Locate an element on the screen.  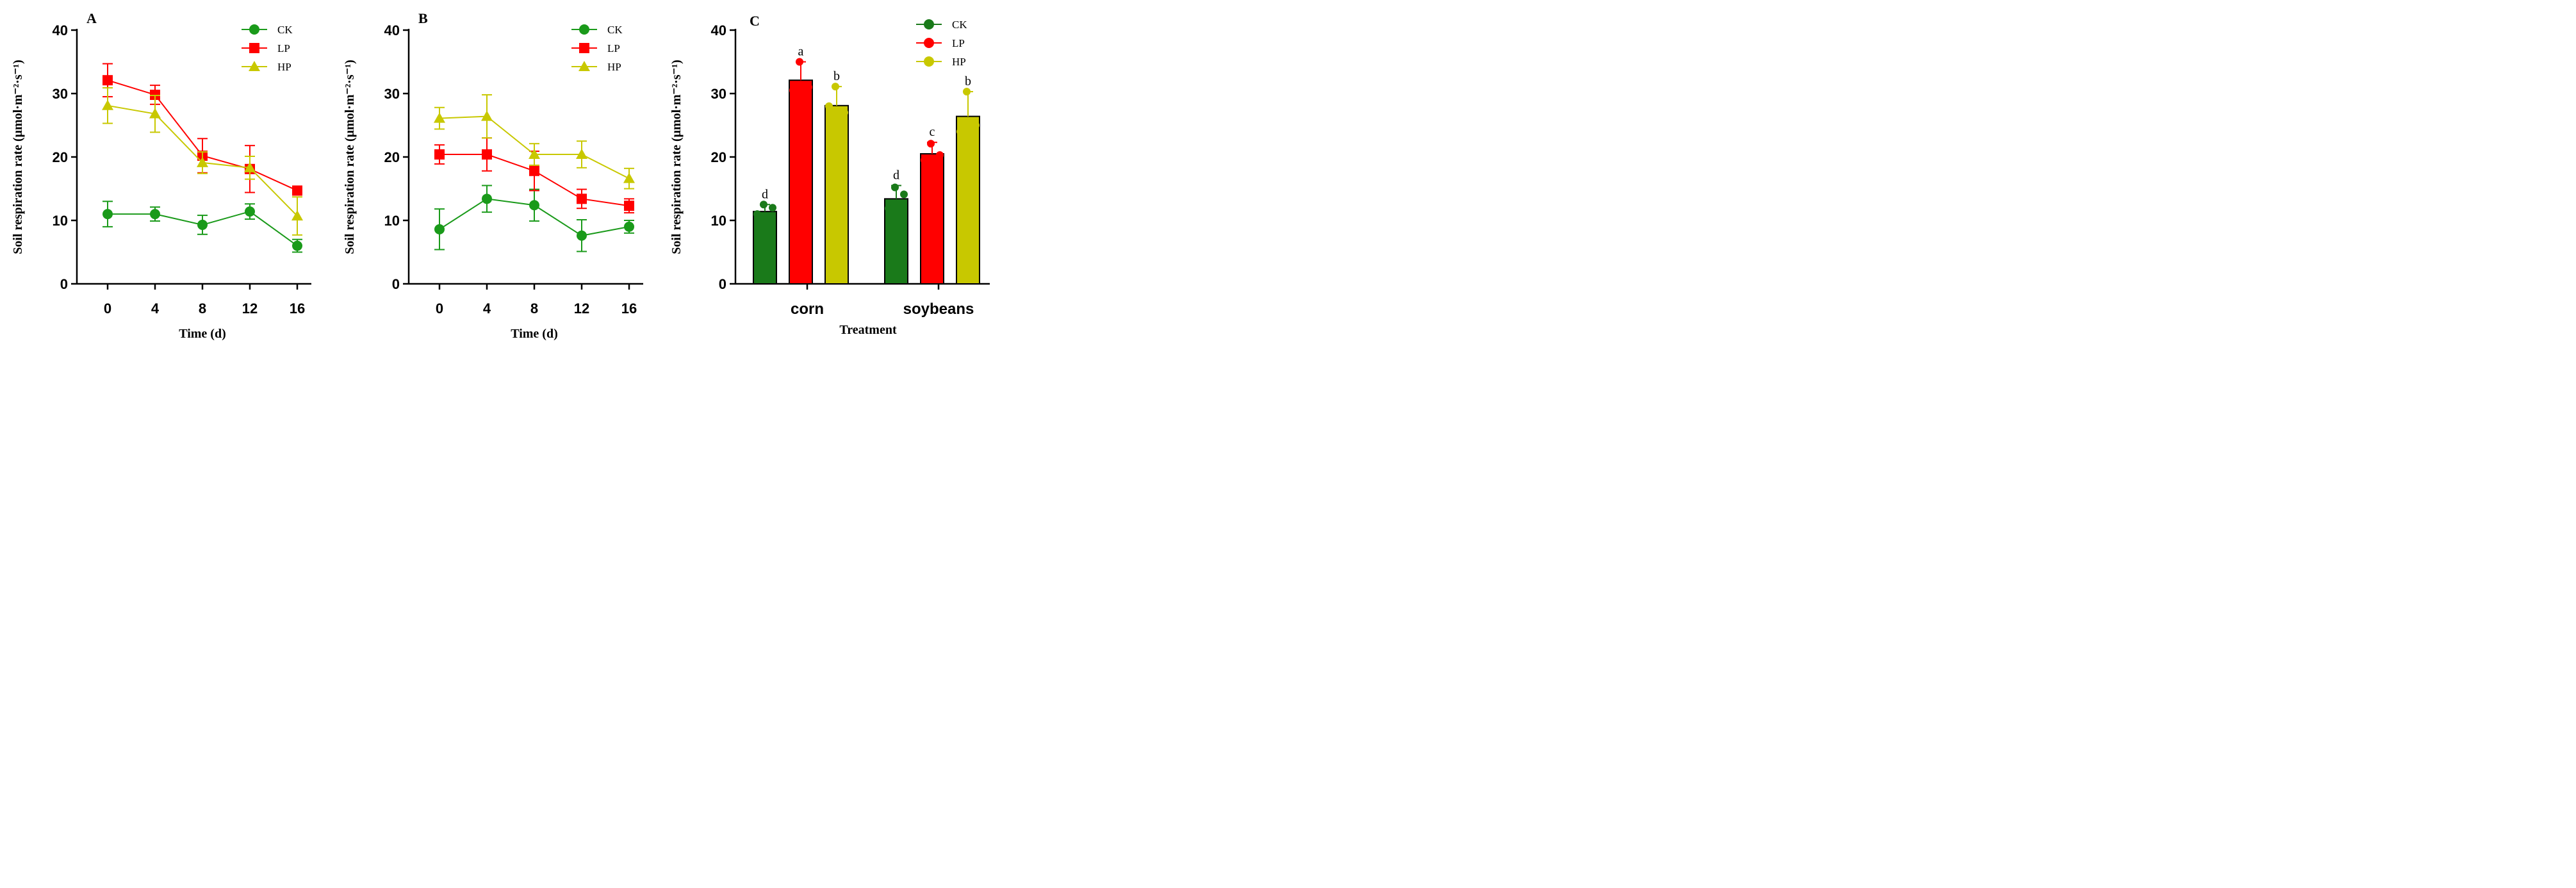
x-axis-title: Treatment is located at coordinates (868, 330).